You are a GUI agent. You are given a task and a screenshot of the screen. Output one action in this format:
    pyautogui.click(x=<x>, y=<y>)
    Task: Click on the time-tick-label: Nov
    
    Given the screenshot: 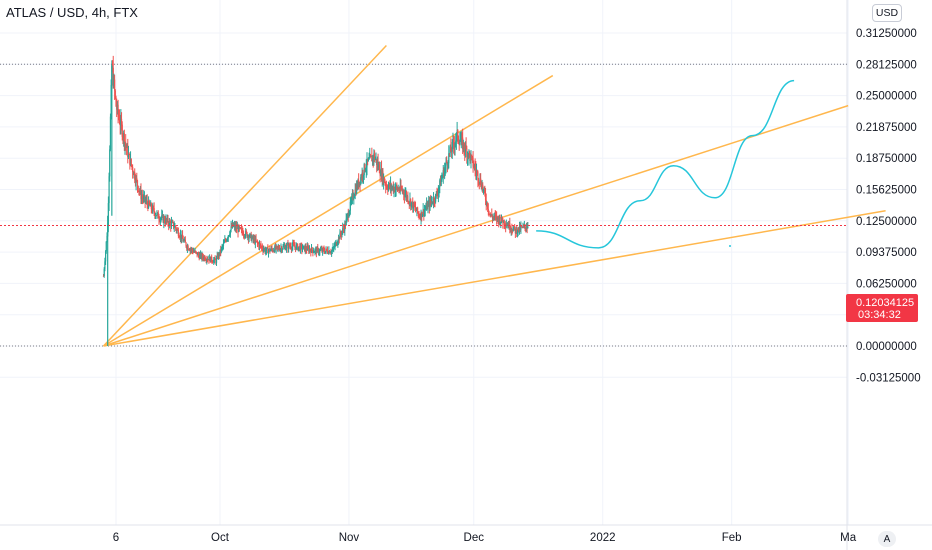 What is the action you would take?
    pyautogui.click(x=349, y=538)
    